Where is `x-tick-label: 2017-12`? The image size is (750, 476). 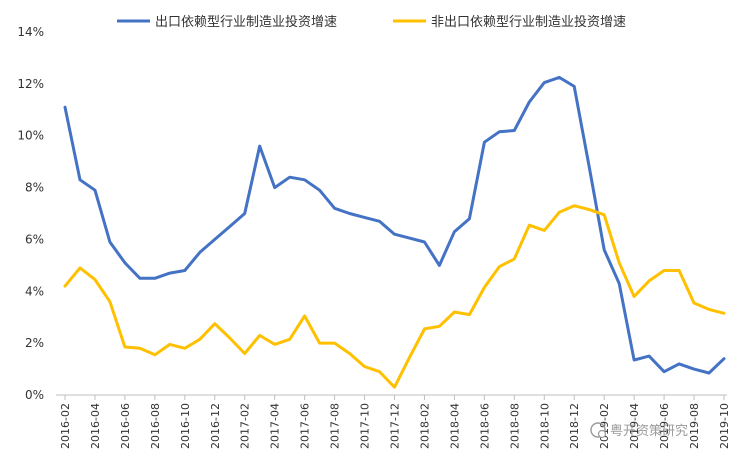
x-tick-label: 2017-12 is located at coordinates (395, 426).